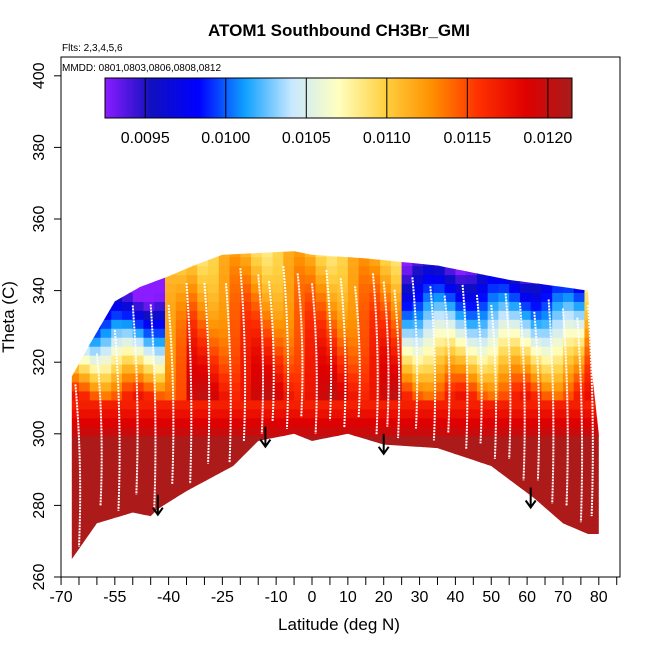 The height and width of the screenshot is (650, 650). Describe the element at coordinates (467, 138) in the screenshot. I see `colorbar-tick-label: 0.0115` at that location.